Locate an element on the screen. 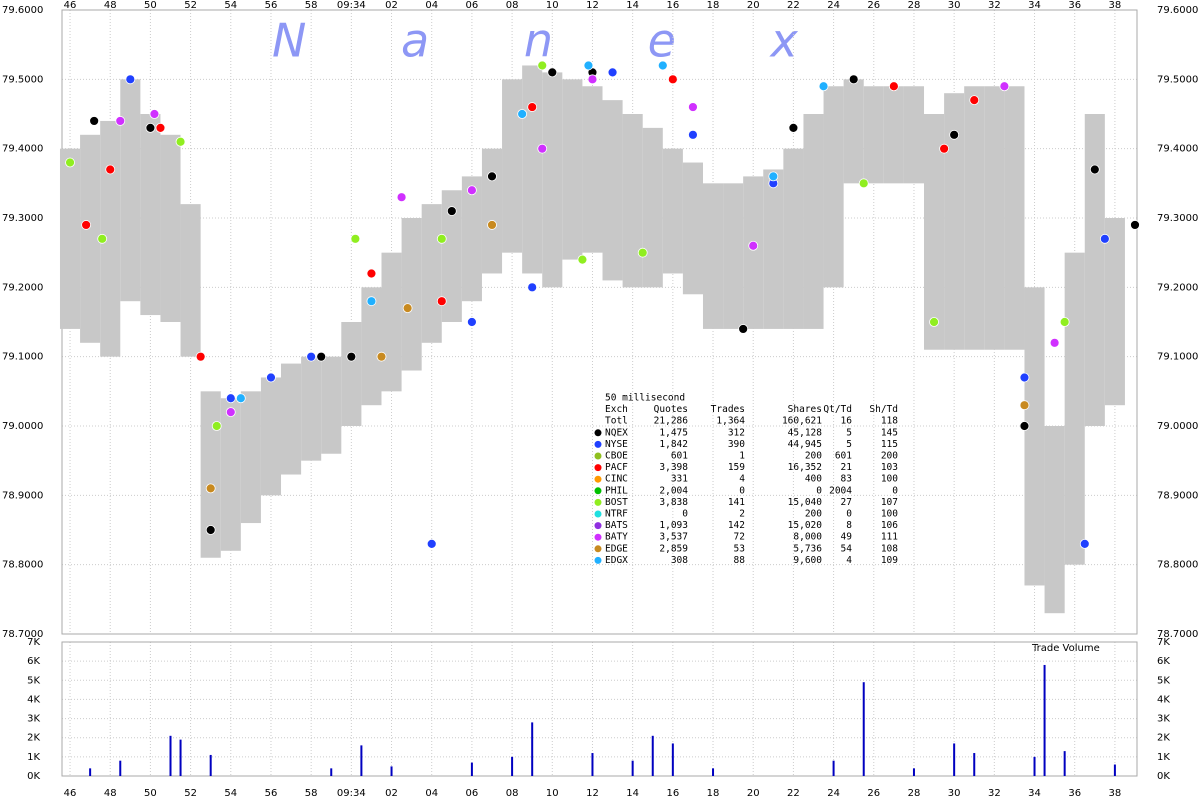 Image resolution: width=1200 pixels, height=800 pixels. x-tick-label: 16 is located at coordinates (672, 793).